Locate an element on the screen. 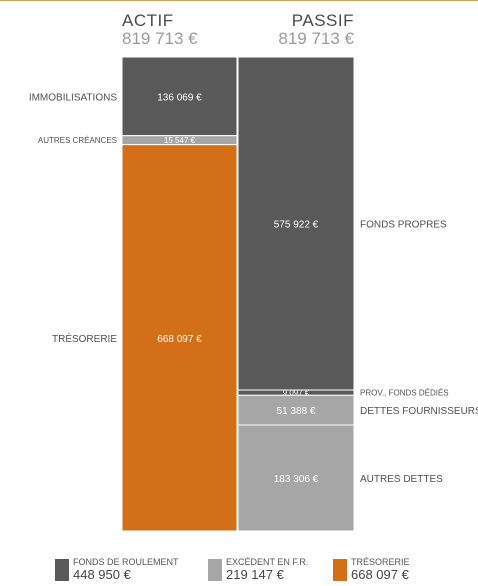 The image size is (478, 586). segment-category-label: DETTES FOURNISSEURS is located at coordinates (419, 411).